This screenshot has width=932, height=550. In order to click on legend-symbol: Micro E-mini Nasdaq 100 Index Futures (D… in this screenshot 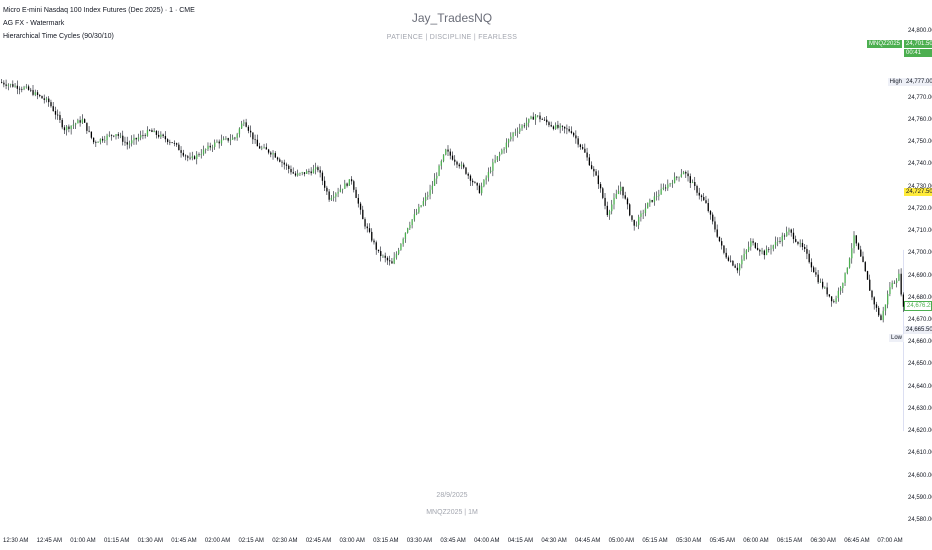, I will do `click(99, 10)`.